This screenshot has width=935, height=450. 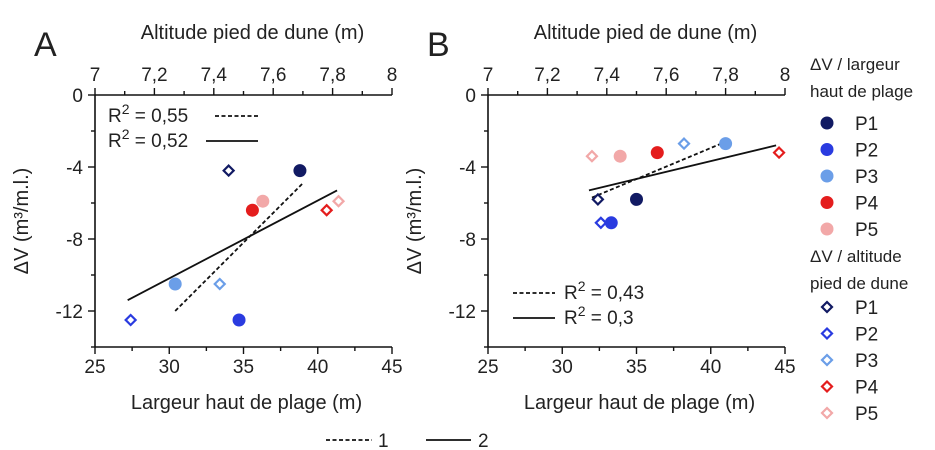 What do you see at coordinates (827, 202) in the screenshot?
I see `legend-marker-largeur-p4` at bounding box center [827, 202].